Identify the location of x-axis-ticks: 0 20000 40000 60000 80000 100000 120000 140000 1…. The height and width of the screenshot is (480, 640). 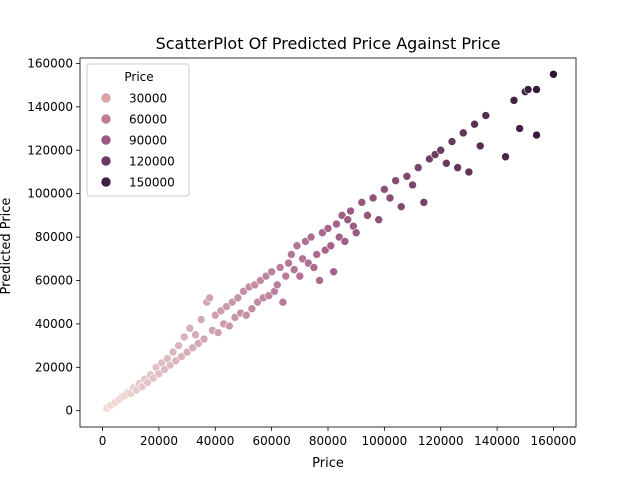
(338, 437).